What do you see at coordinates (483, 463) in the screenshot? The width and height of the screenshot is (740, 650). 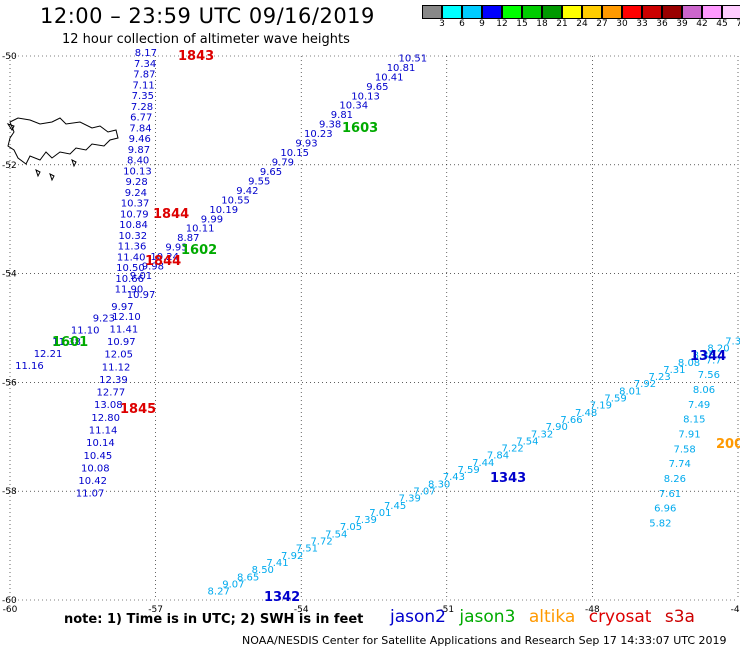 I see `swh-value: 7.44` at bounding box center [483, 463].